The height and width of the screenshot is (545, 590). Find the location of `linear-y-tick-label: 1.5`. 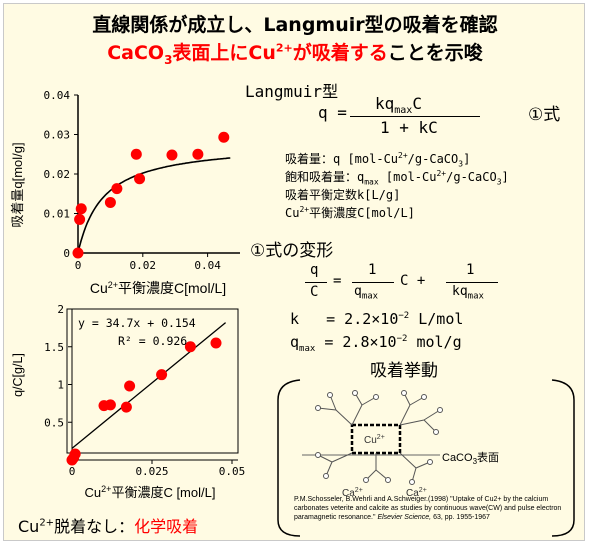

linear-y-tick-label: 1.5 is located at coordinates (54, 347).